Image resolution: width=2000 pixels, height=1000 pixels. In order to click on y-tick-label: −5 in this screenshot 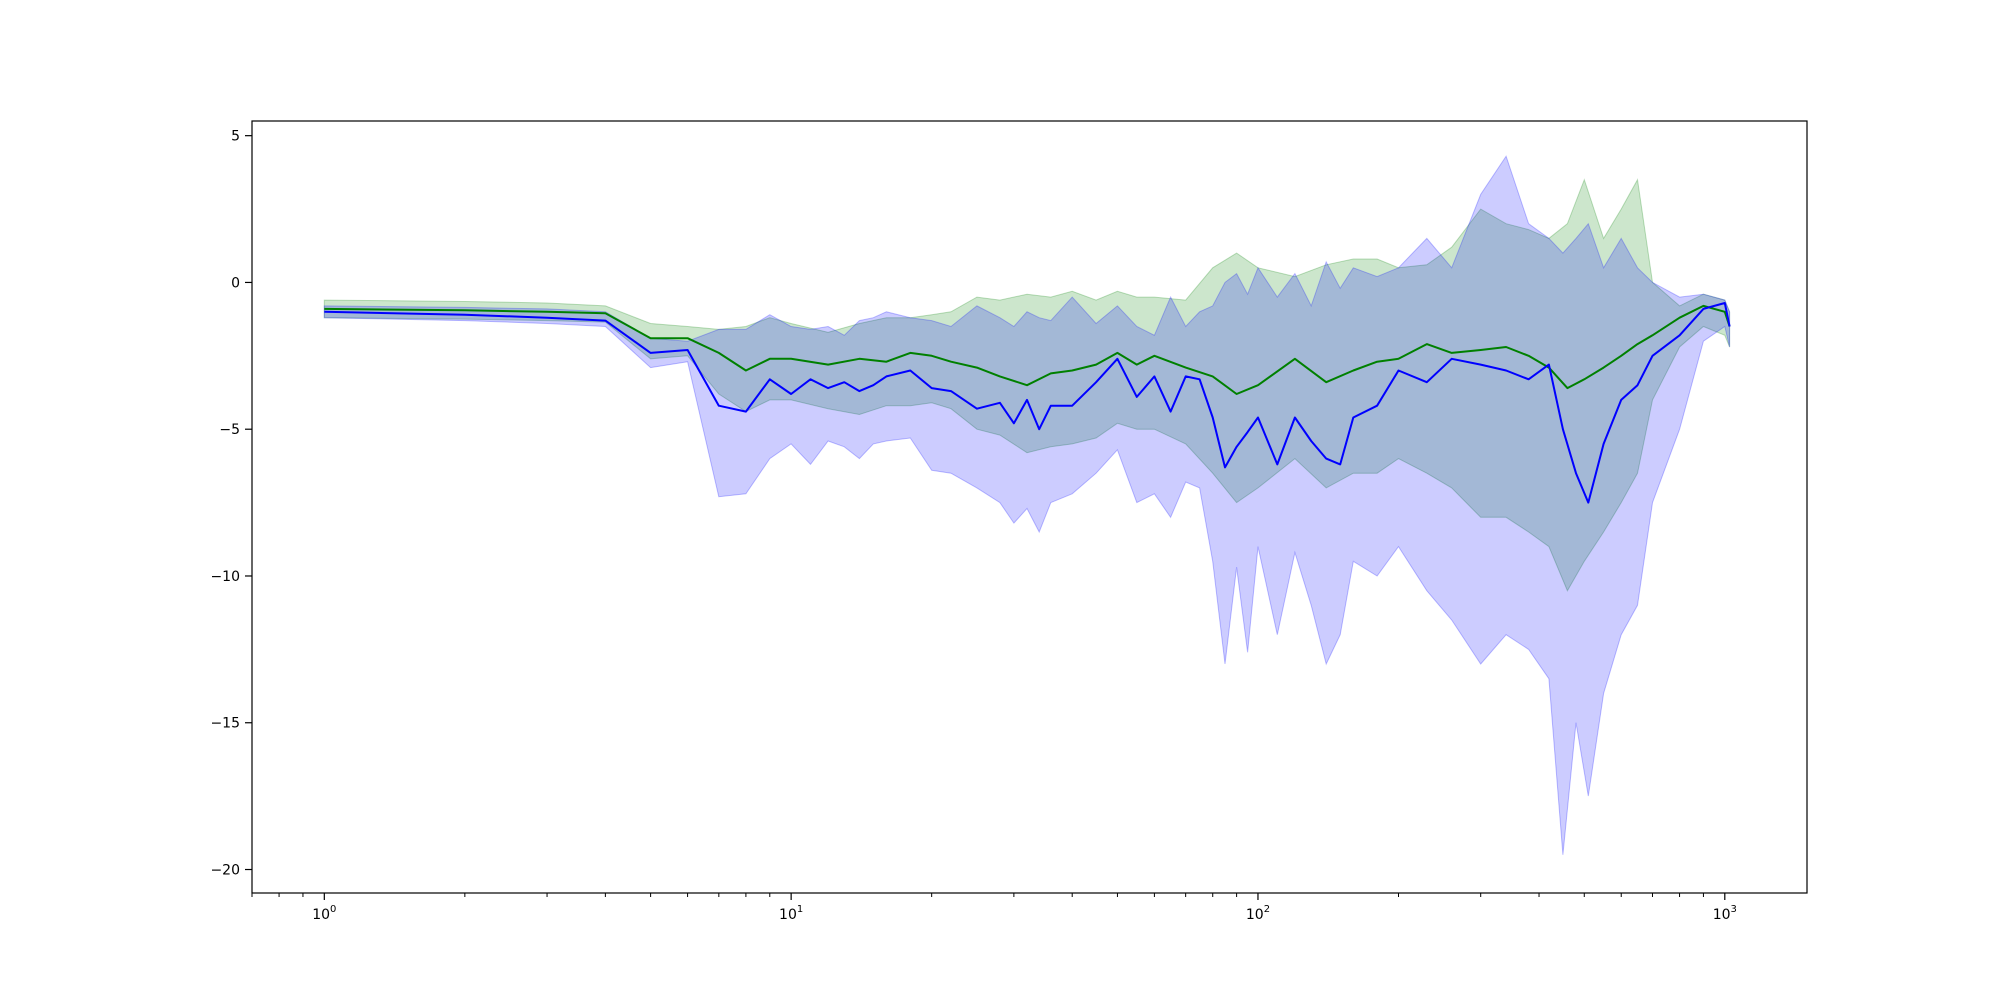, I will do `click(229, 430)`.